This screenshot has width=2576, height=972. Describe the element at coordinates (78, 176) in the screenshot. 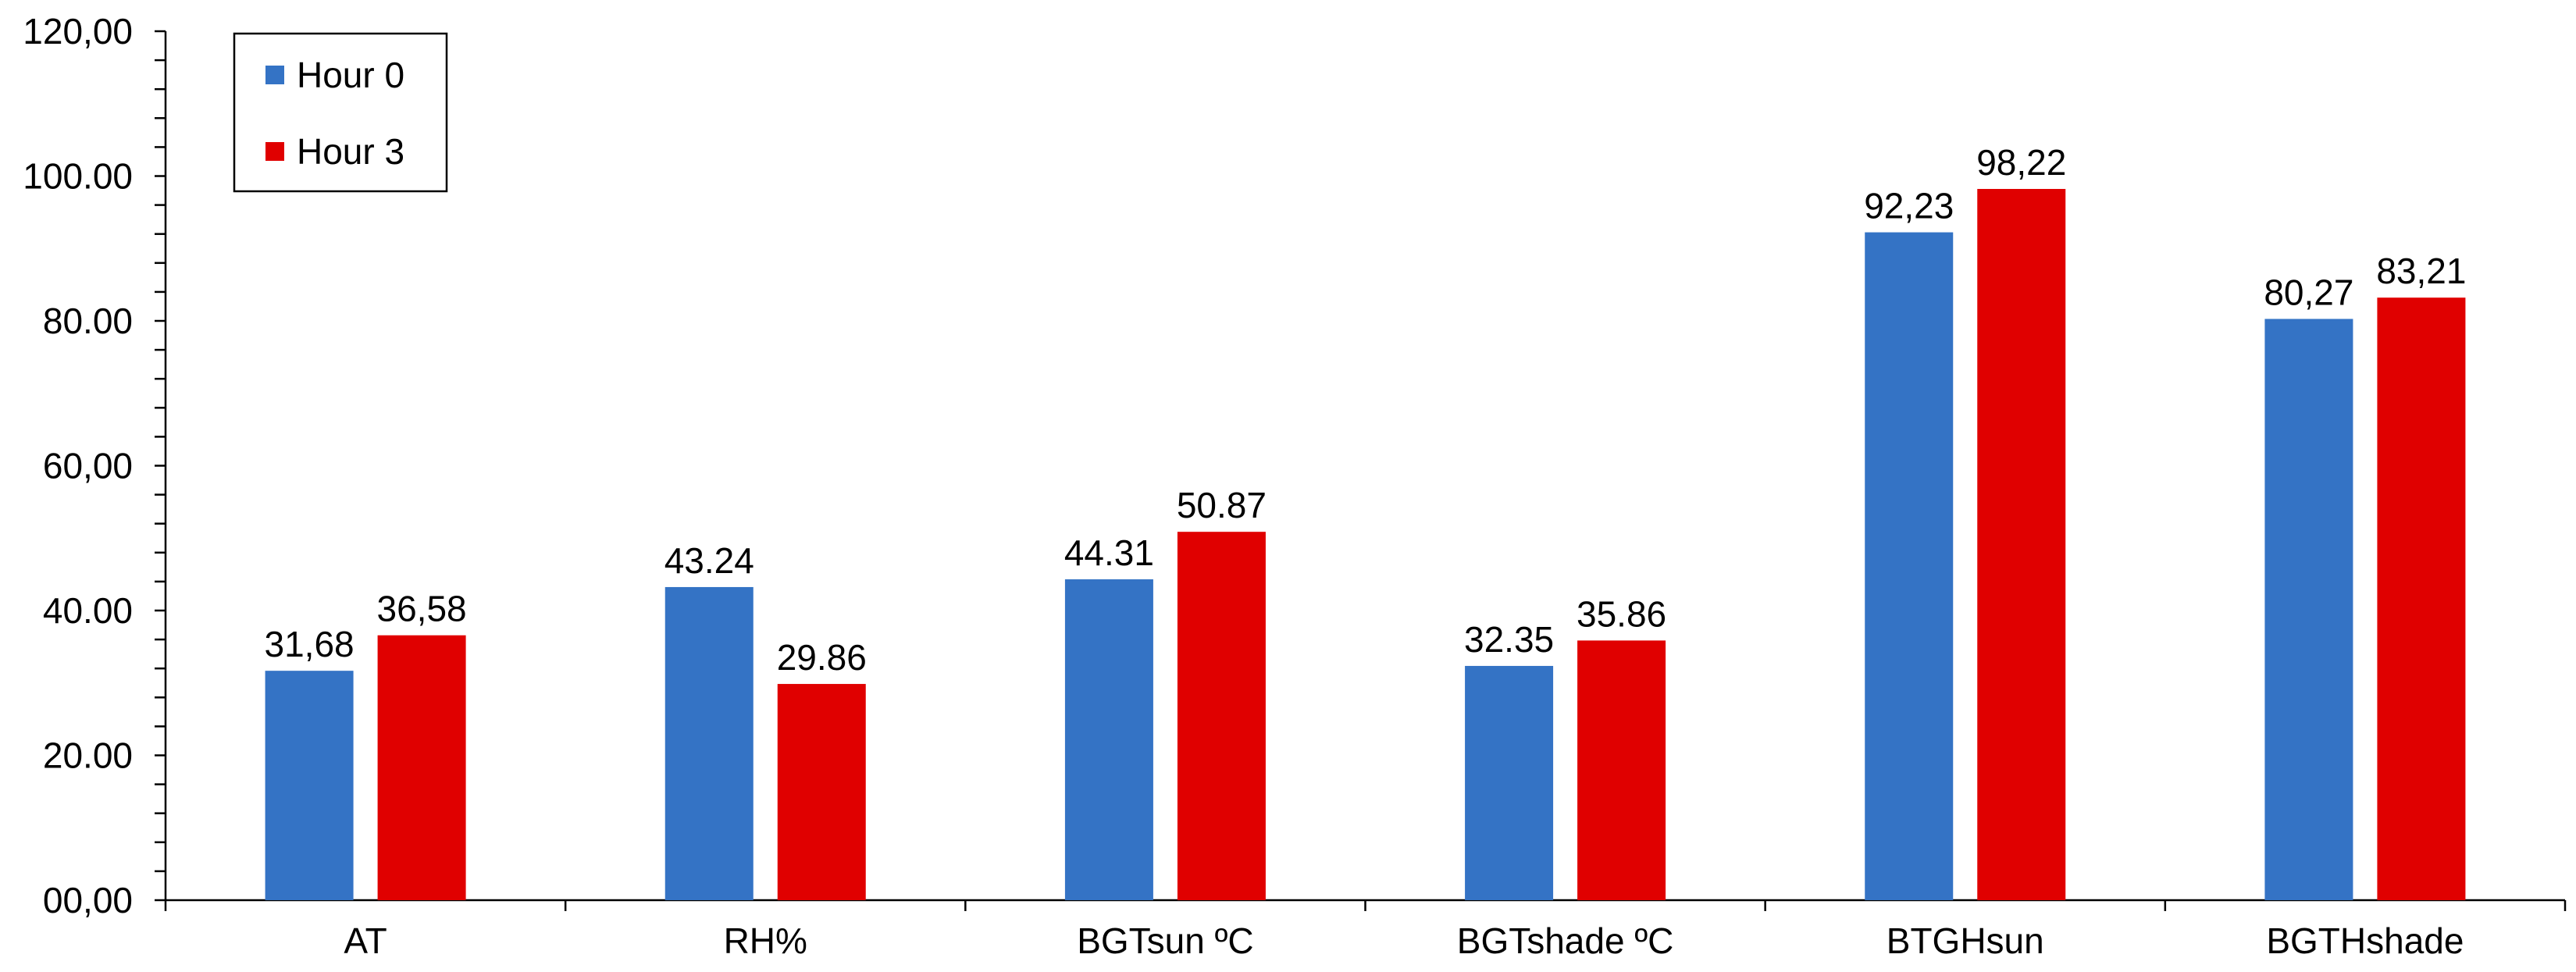

I see `y-tick-label: 100.00` at that location.